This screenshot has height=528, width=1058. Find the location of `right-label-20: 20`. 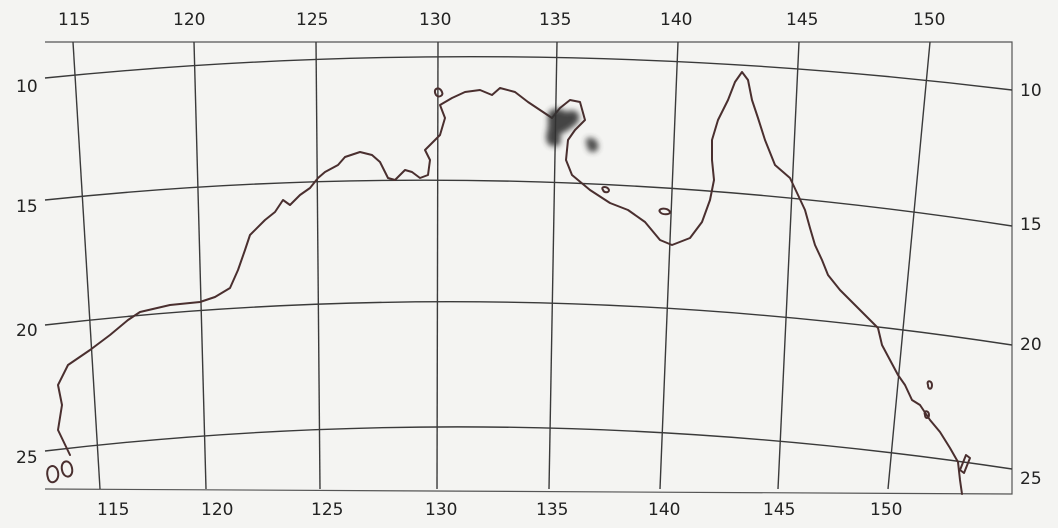

right-label-20: 20 is located at coordinates (1031, 345).